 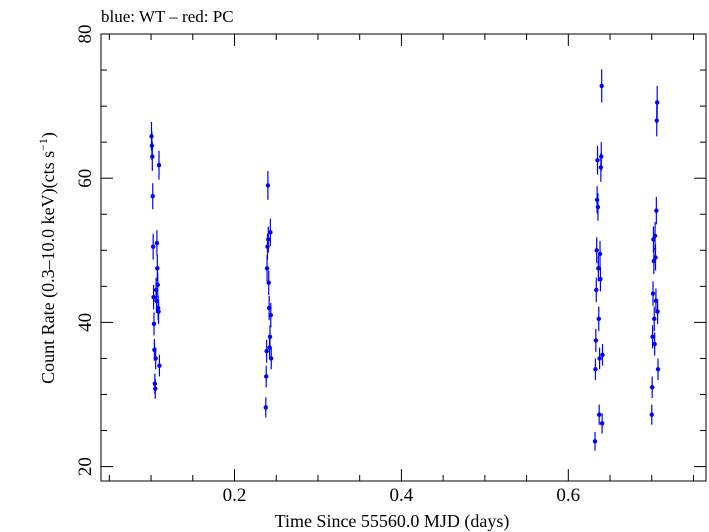 I want to click on x-tick-label: 0.6, so click(x=568, y=495).